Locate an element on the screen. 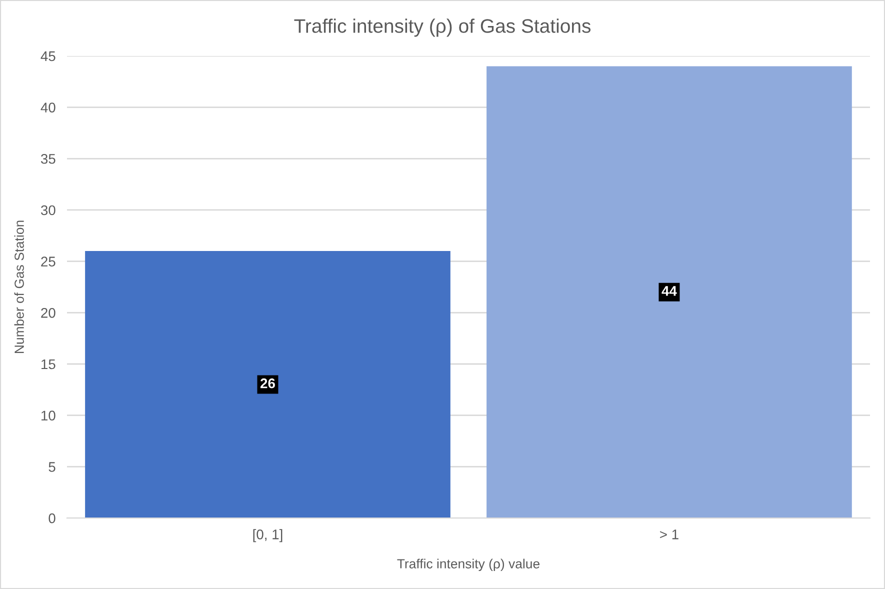 The image size is (885, 589). y-tick-label: 45 is located at coordinates (48, 56).